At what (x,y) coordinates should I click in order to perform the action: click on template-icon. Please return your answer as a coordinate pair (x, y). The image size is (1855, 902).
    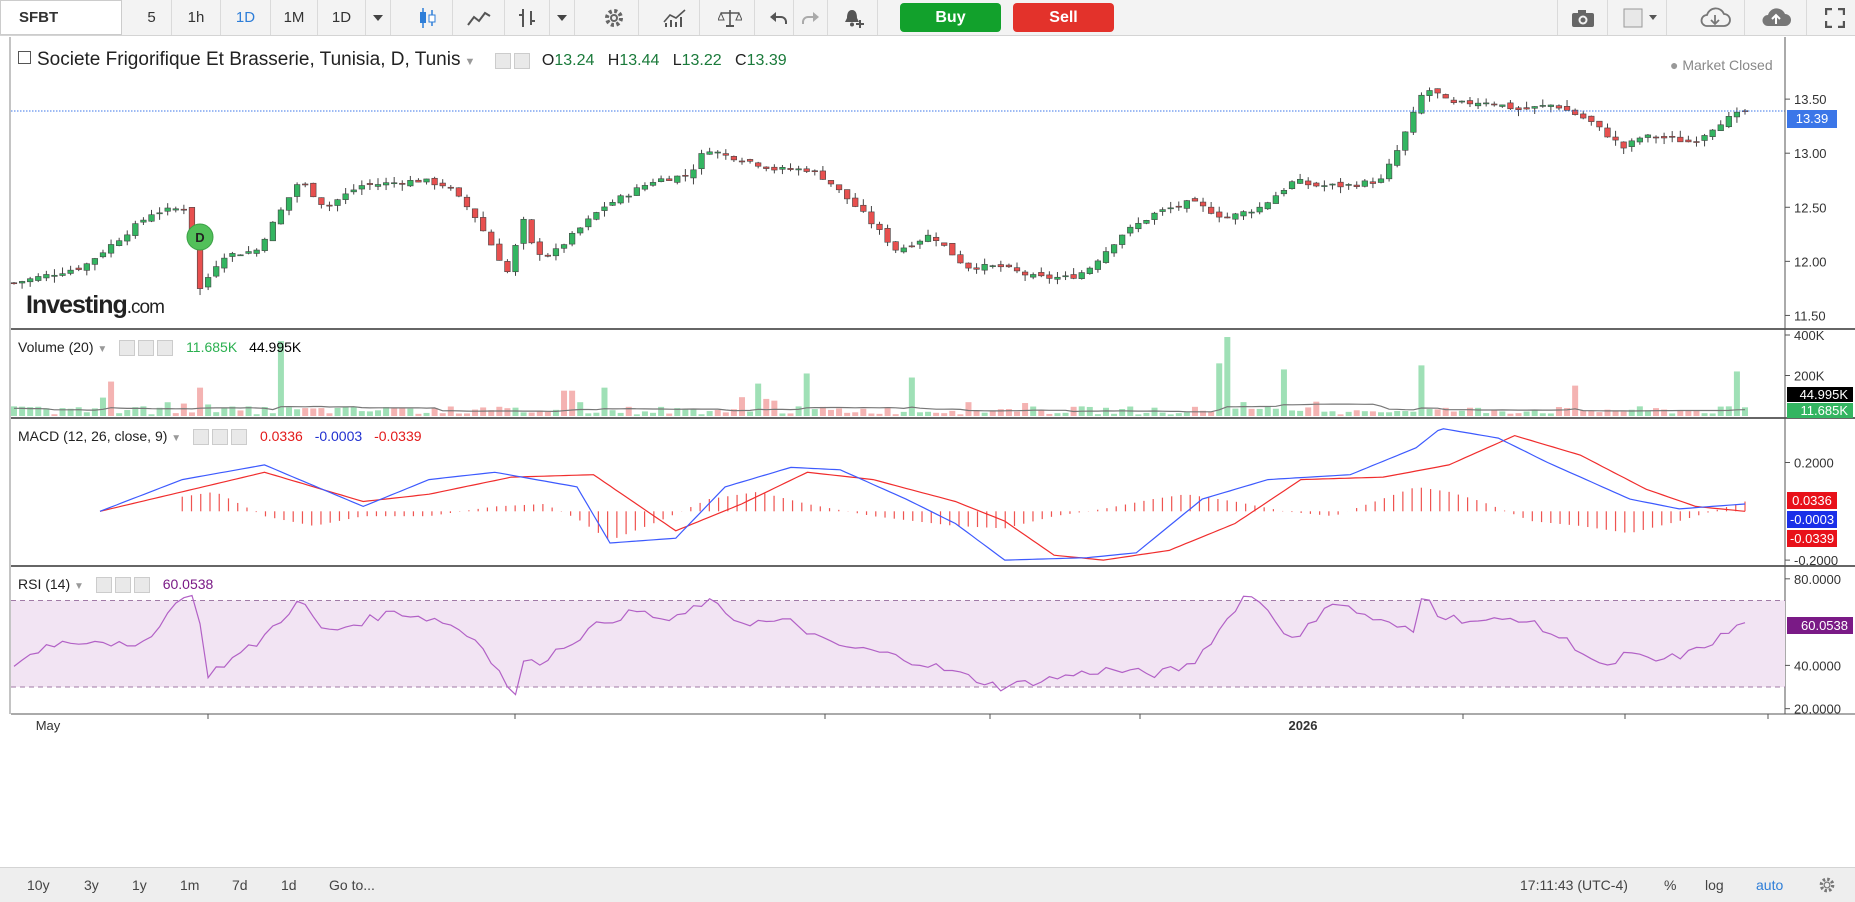
    Looking at the image, I should click on (1641, 17).